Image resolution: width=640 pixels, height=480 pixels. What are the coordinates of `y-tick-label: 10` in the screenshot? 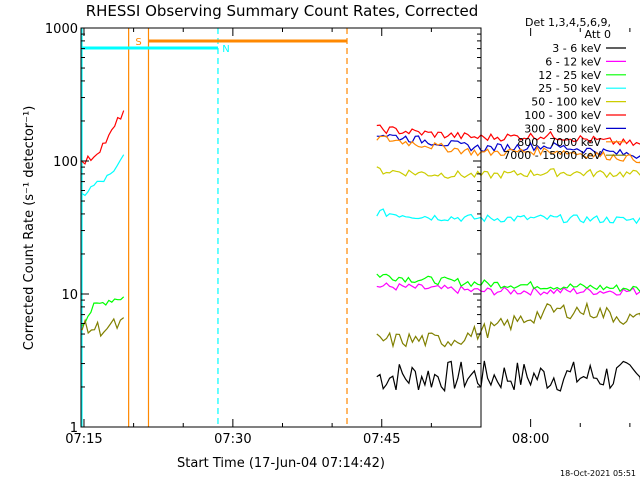 It's located at (69, 295).